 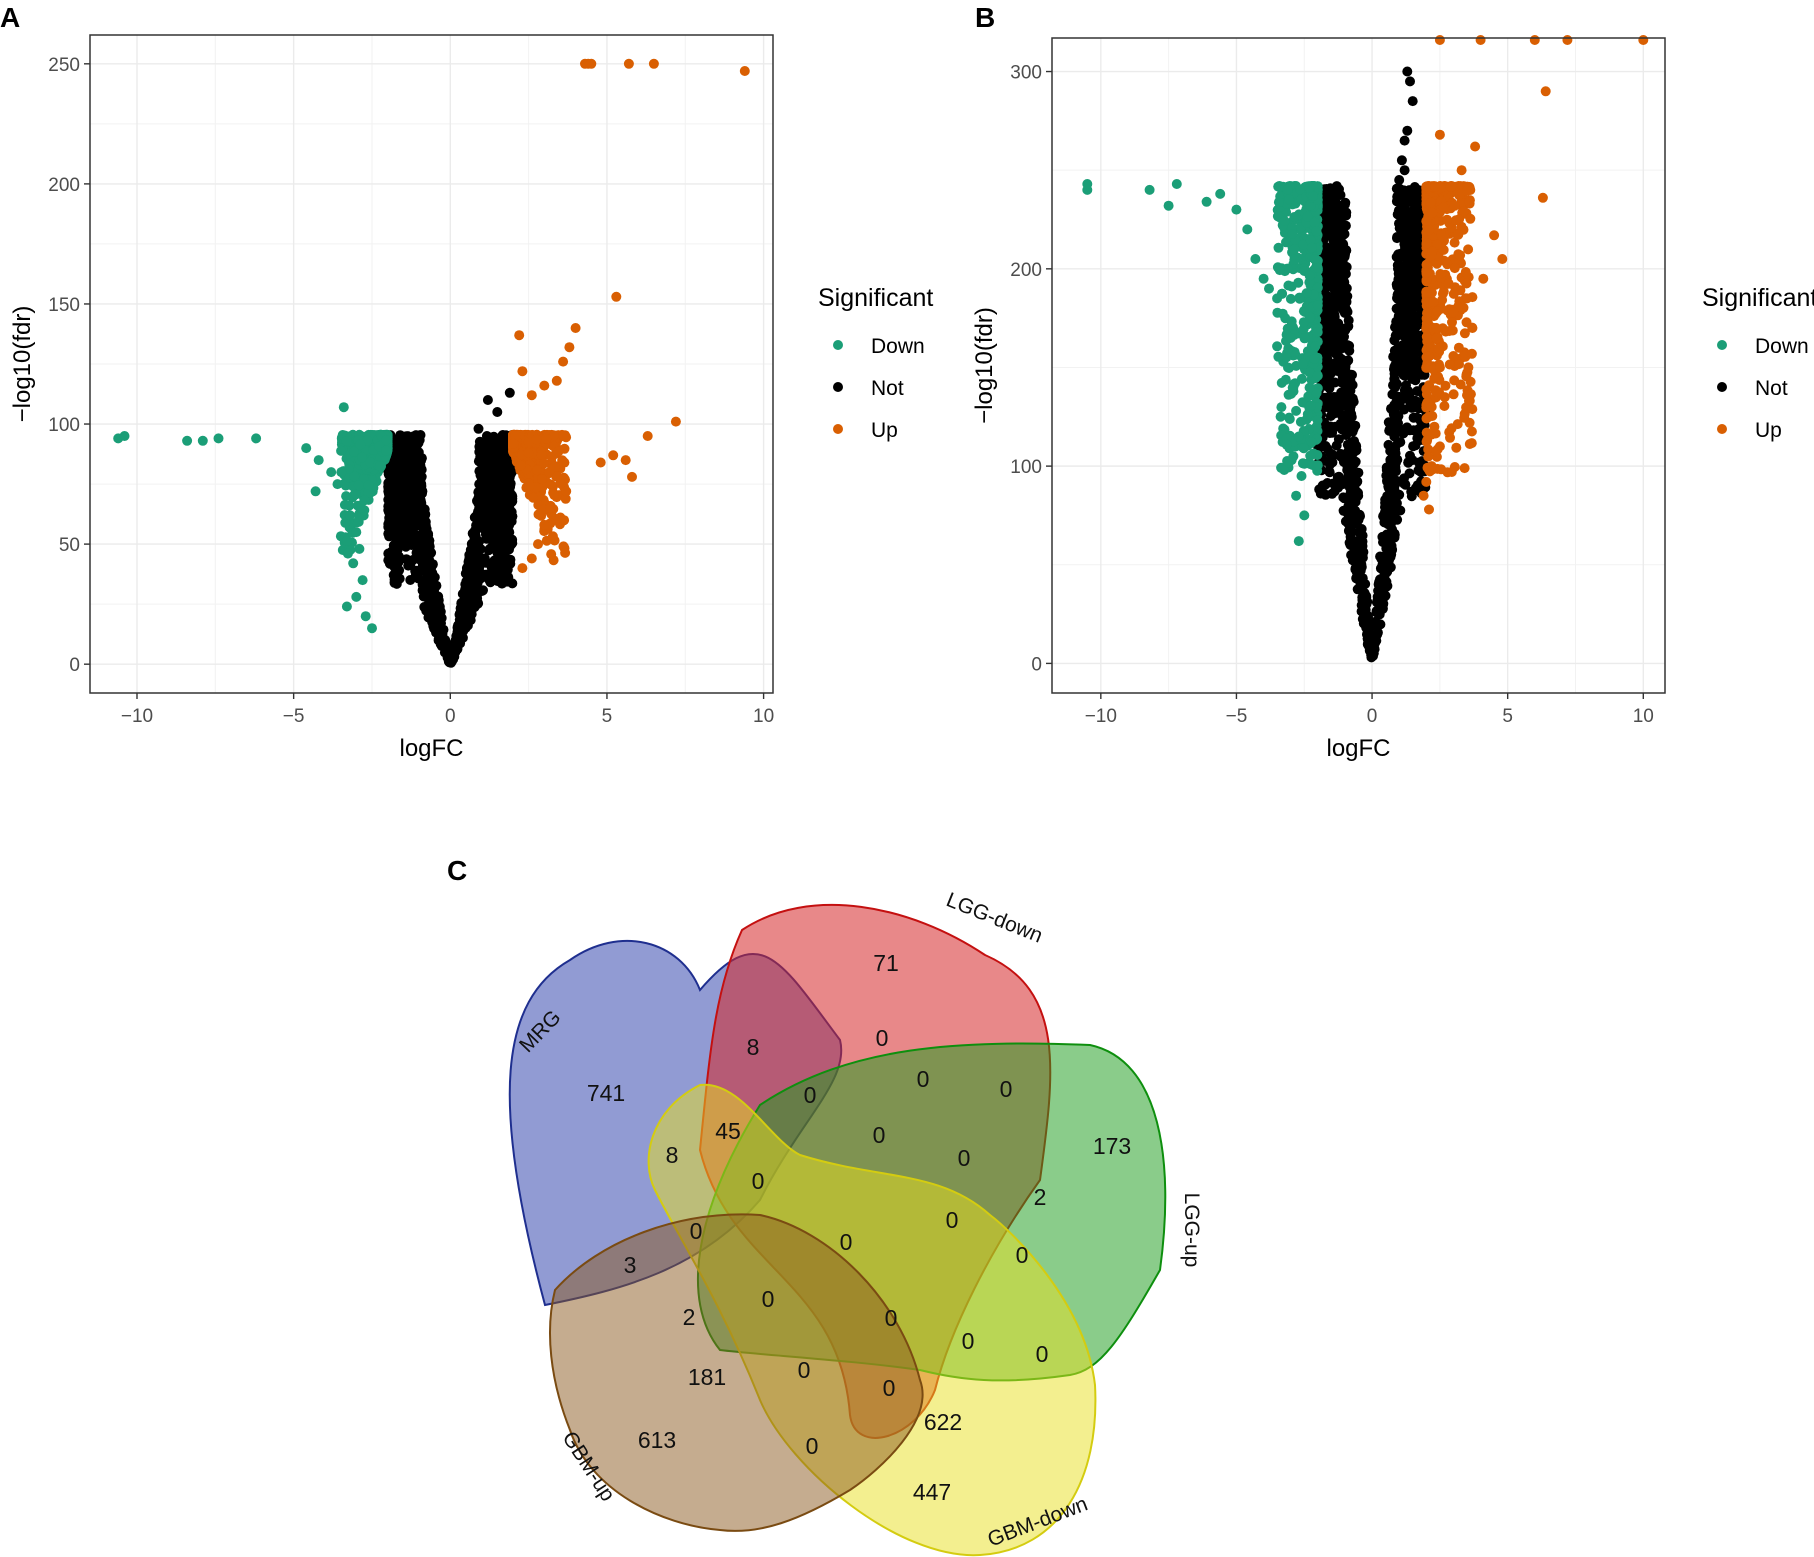 I want to click on panel-label-b: B, so click(x=985, y=17).